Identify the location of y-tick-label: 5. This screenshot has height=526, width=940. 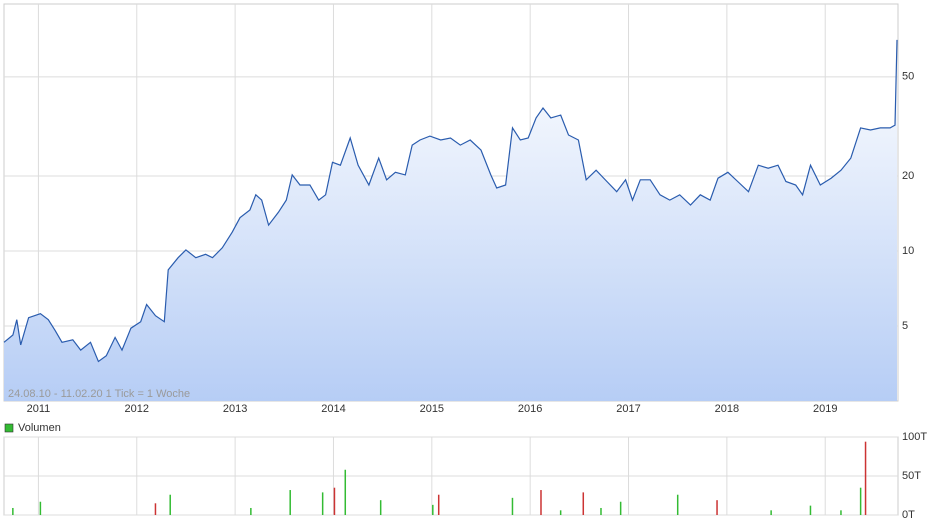
(905, 326).